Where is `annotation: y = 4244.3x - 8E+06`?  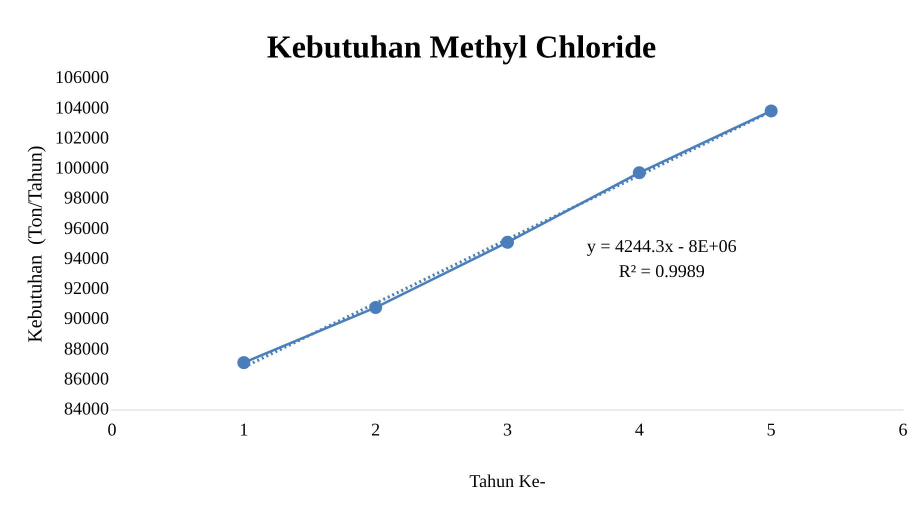 annotation: y = 4244.3x - 8E+06 is located at coordinates (661, 246).